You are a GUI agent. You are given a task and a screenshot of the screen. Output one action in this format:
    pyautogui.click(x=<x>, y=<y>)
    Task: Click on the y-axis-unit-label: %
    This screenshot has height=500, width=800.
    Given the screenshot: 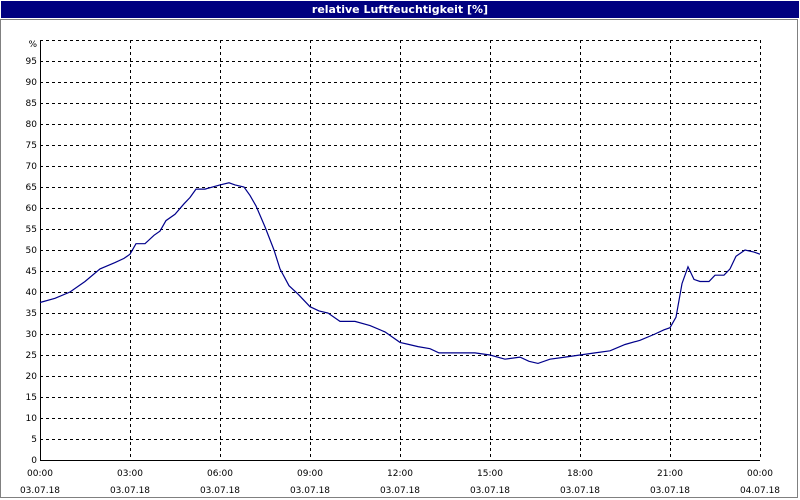 What is the action you would take?
    pyautogui.click(x=32, y=45)
    